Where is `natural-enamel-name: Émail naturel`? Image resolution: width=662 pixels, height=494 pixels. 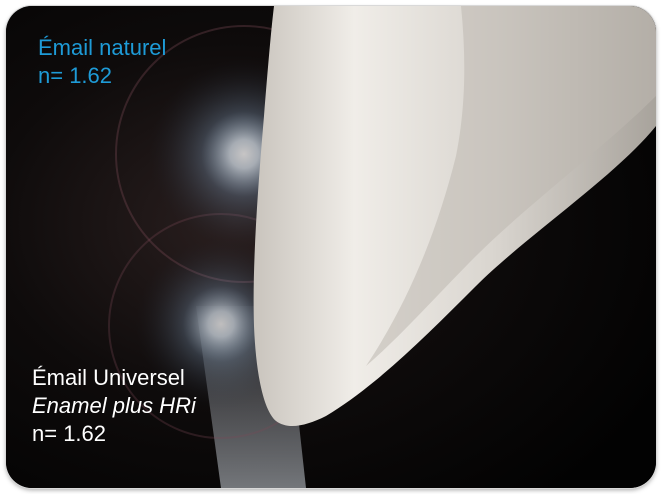
natural-enamel-name: Émail naturel is located at coordinates (102, 47).